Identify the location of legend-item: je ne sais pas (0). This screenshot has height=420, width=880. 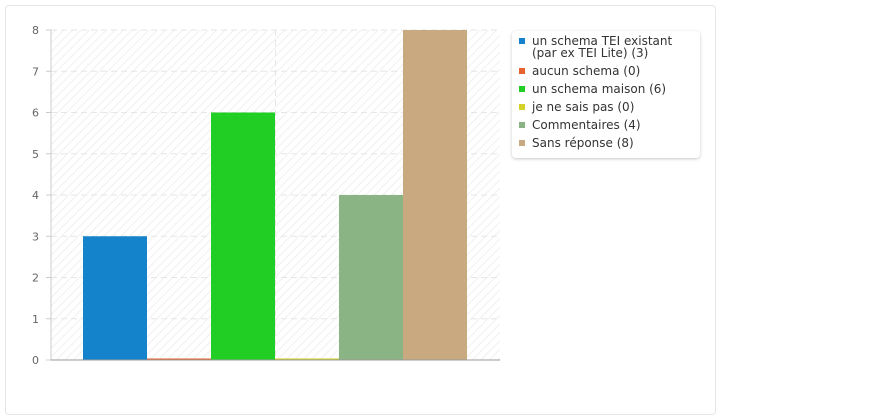
(605, 107).